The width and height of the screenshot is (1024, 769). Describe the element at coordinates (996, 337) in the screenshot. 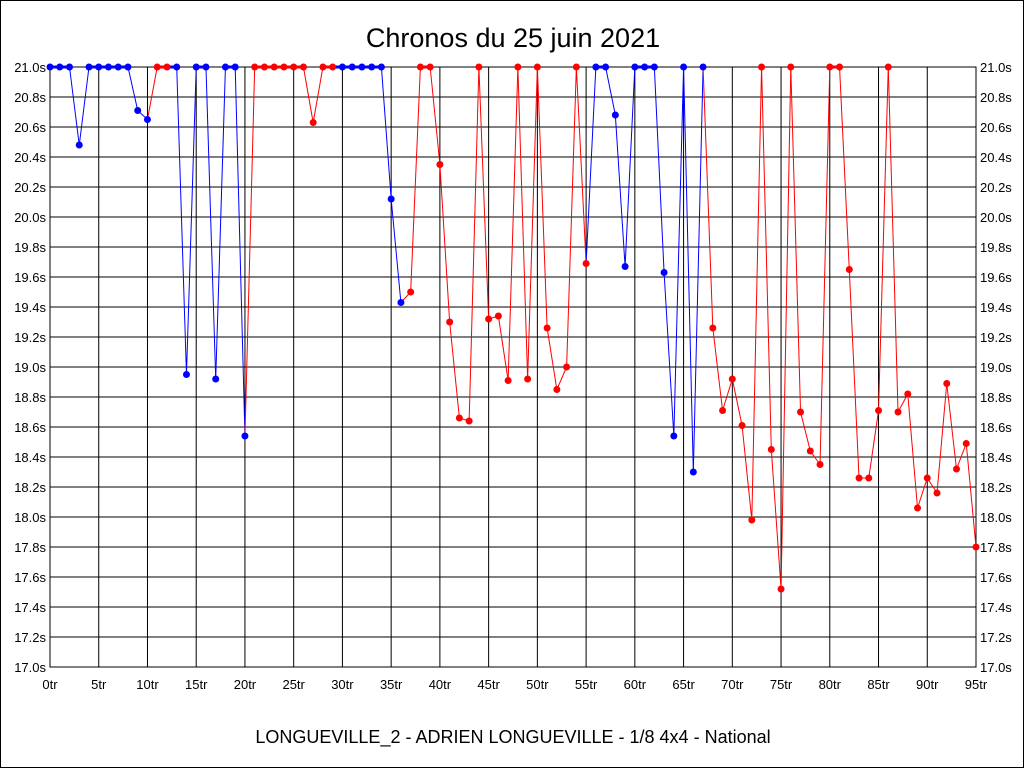

I see `y-tick-label-right: 19.2s` at that location.